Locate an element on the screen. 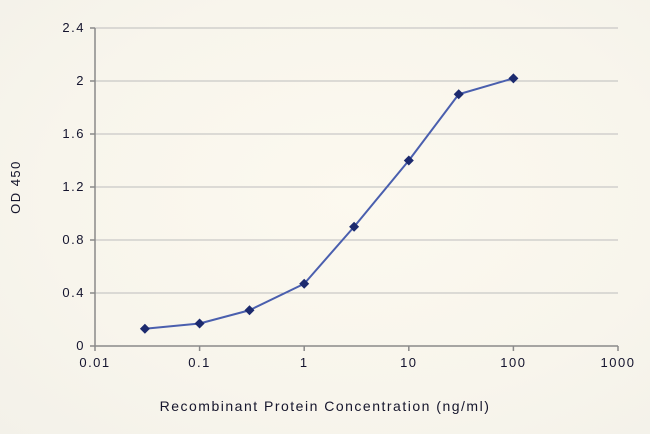 This screenshot has width=650, height=434. y-tick-label: 0.8 is located at coordinates (73, 239).